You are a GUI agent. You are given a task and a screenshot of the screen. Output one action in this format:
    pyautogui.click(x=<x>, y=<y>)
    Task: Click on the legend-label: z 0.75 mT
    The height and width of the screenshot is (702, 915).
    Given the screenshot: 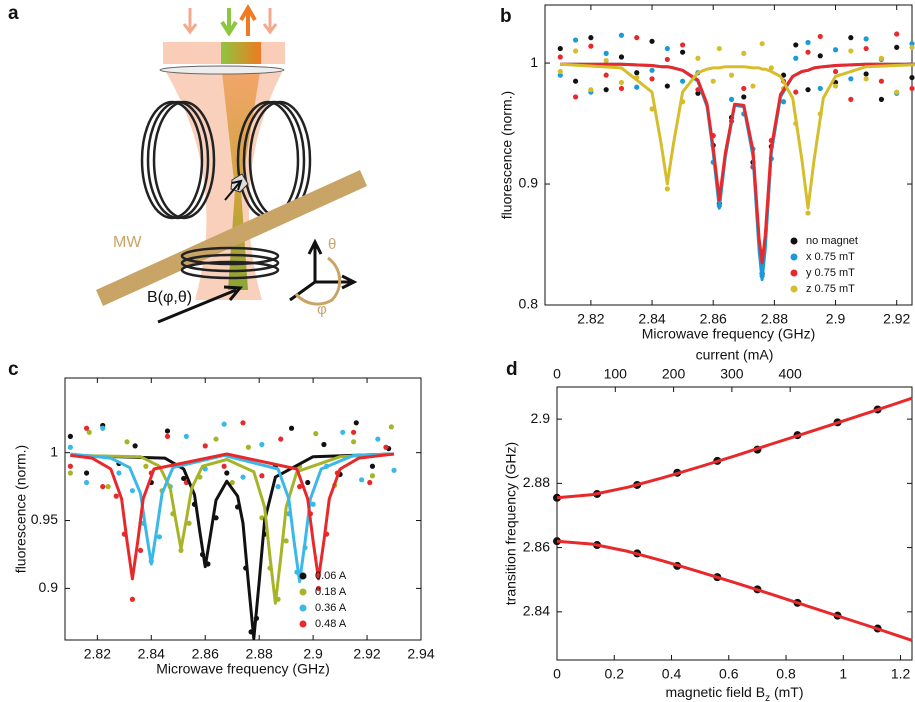 What is the action you would take?
    pyautogui.click(x=830, y=289)
    